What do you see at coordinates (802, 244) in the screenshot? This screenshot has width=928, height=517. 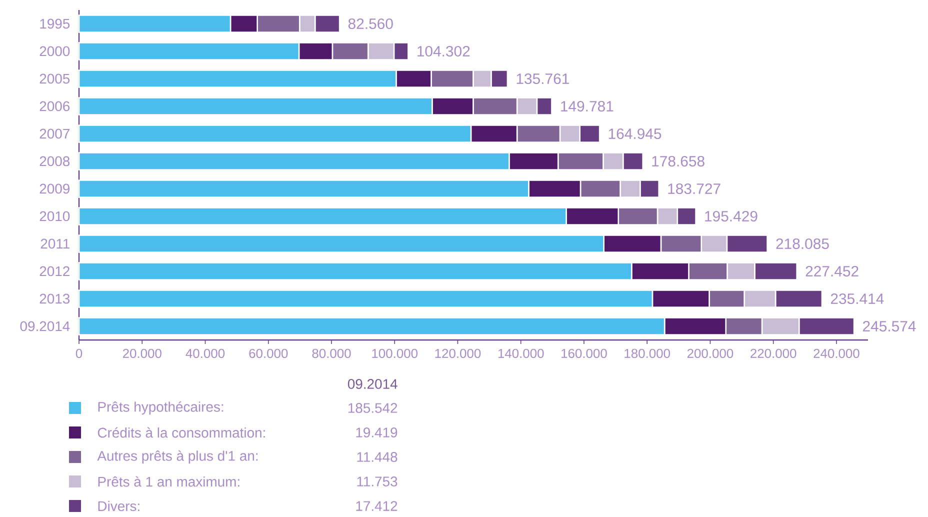 I see `total-label: 218.085` at bounding box center [802, 244].